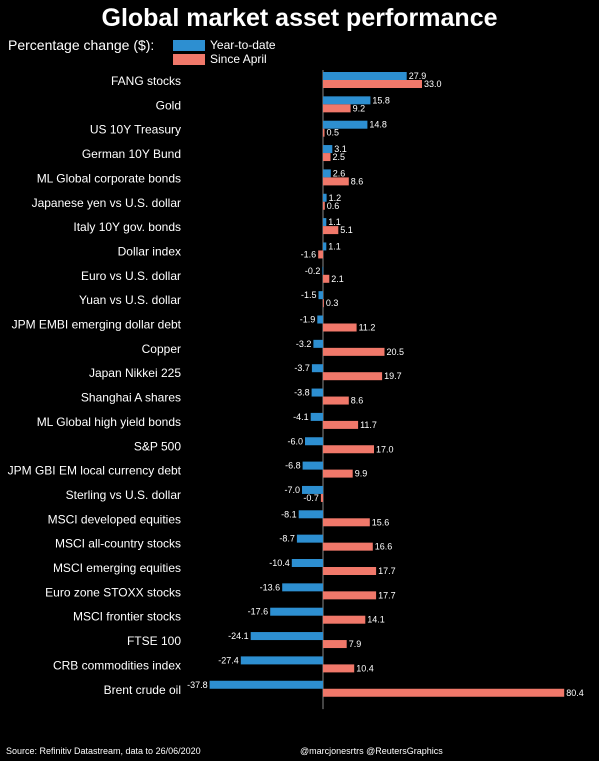 This screenshot has width=599, height=761. I want to click on chart-subtitle: Percentage change ($):, so click(81, 45).